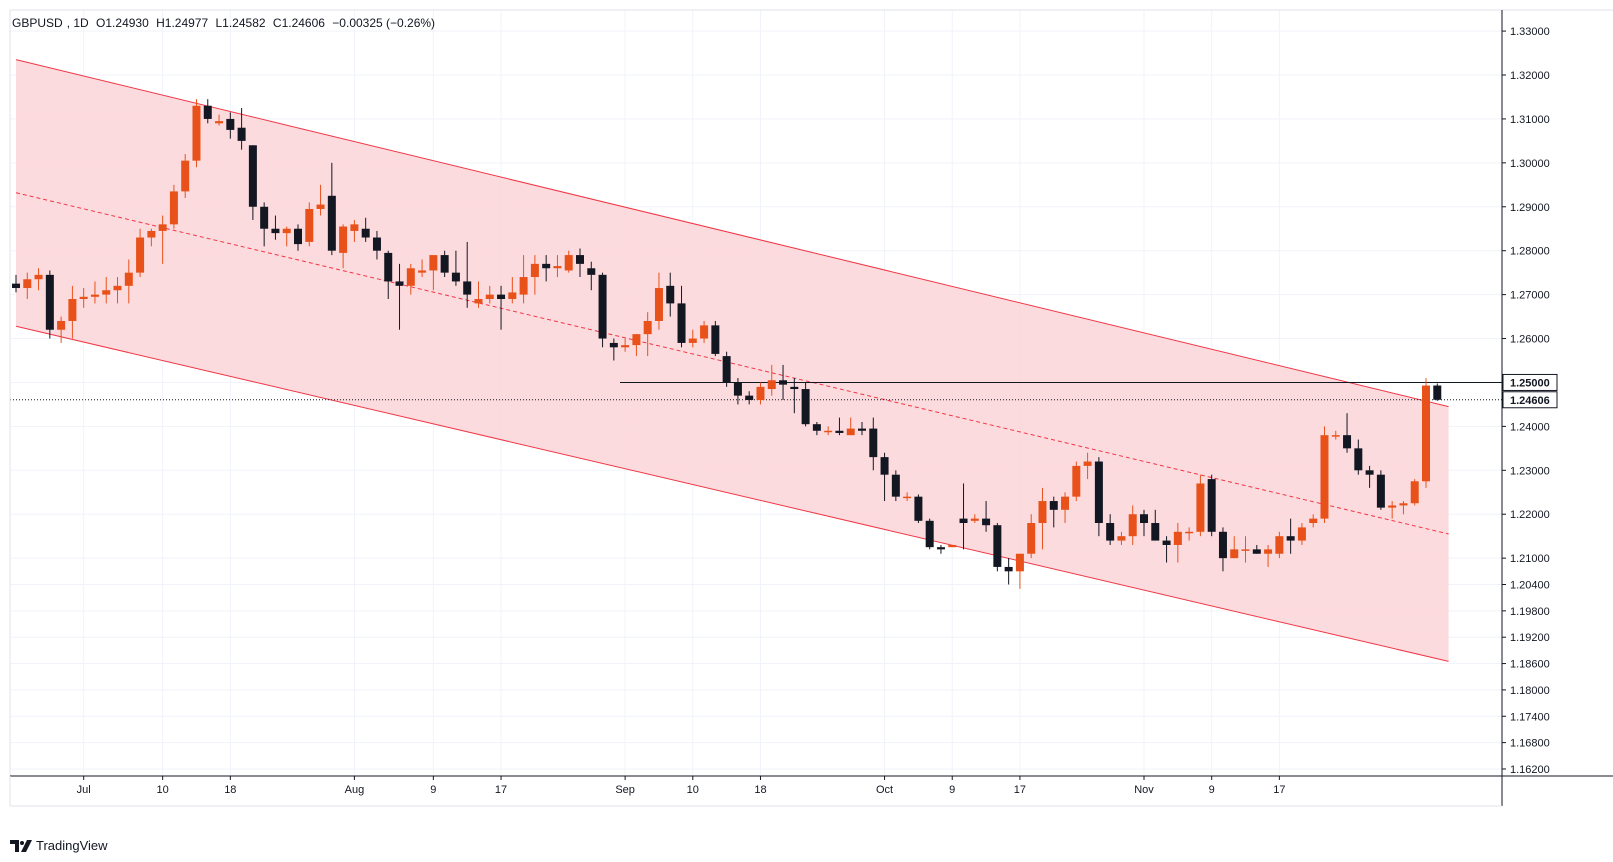 This screenshot has width=1613, height=862. What do you see at coordinates (1530, 770) in the screenshot?
I see `y-tick-label: 1.16200` at bounding box center [1530, 770].